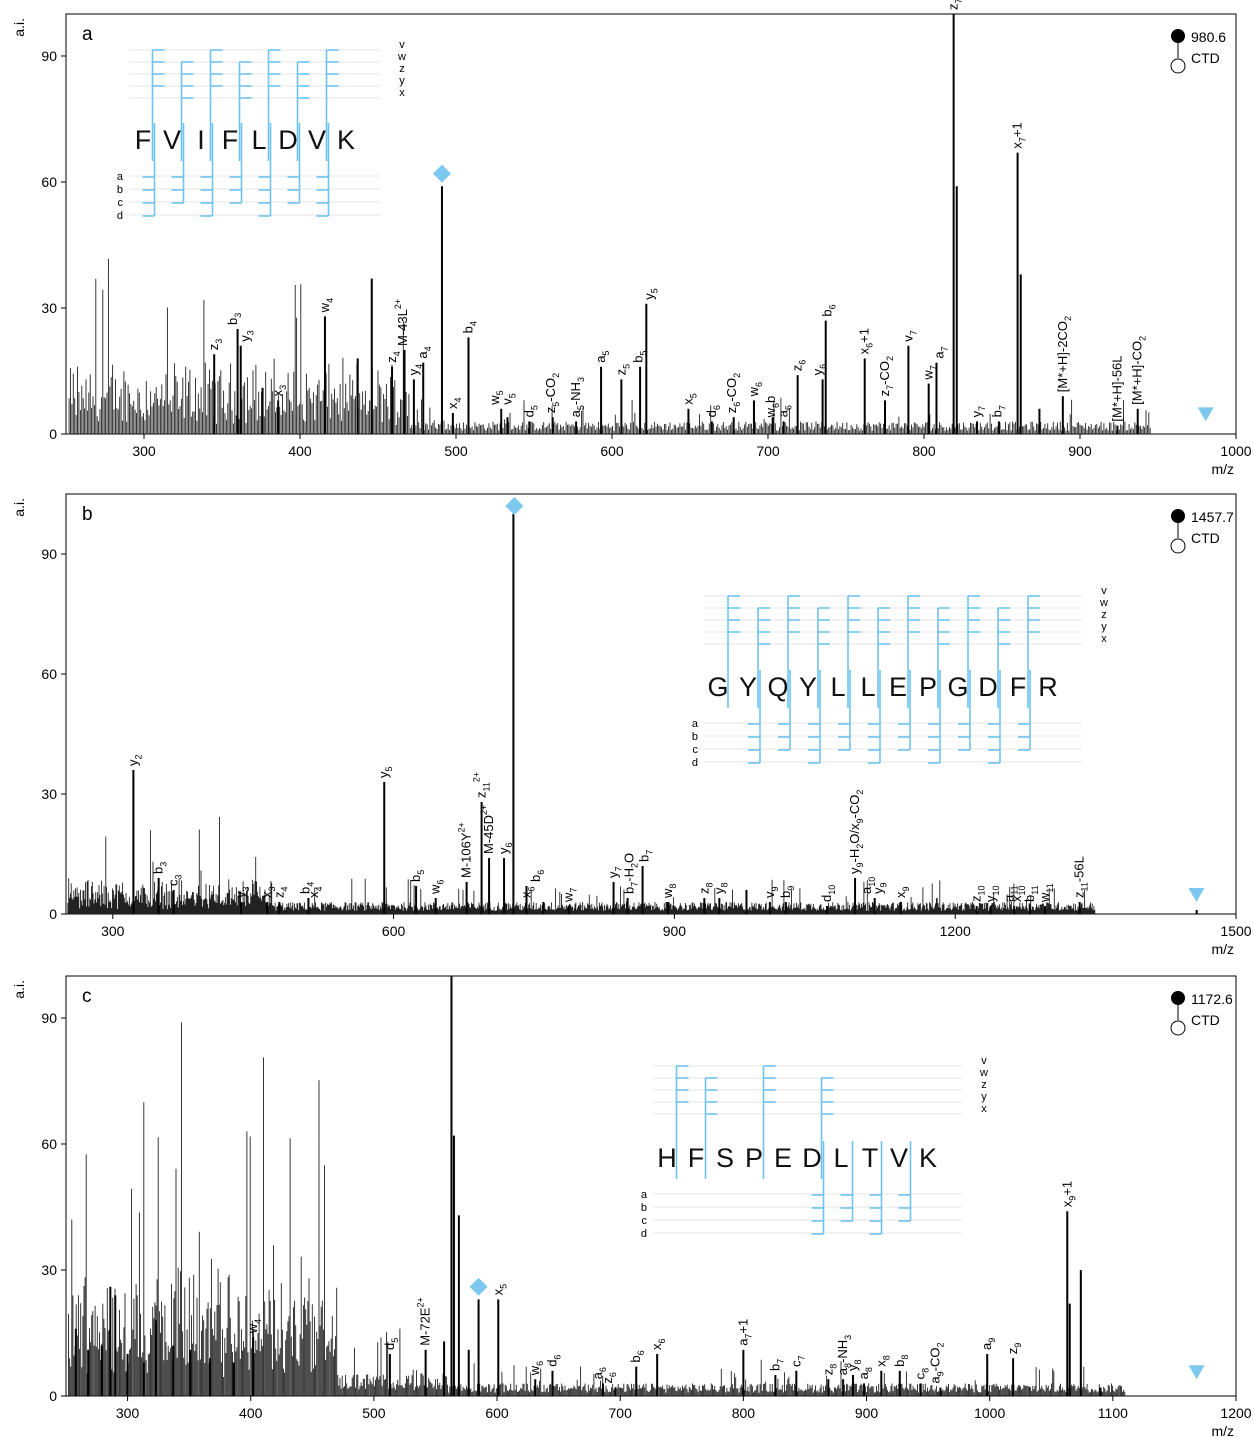 This screenshot has height=1440, width=1254. Describe the element at coordinates (215, 345) in the screenshot. I see `peak-label: z3` at that location.